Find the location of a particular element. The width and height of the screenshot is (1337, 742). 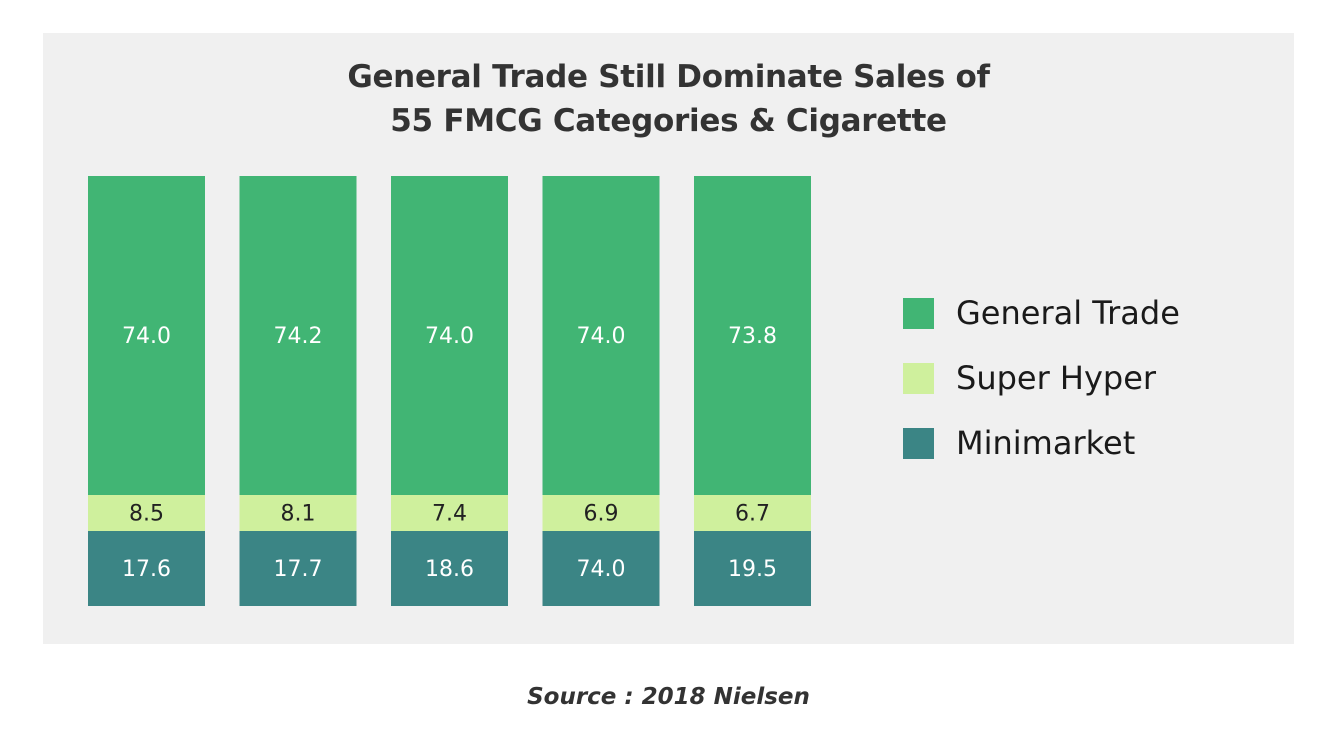

data-label-minimarket: 74.0 is located at coordinates (601, 569).